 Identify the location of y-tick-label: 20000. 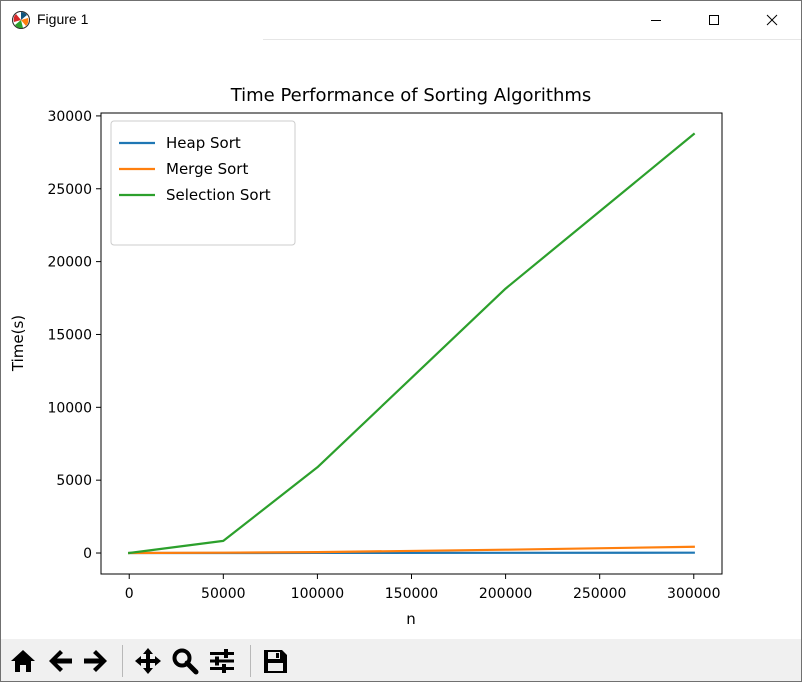
(69, 263).